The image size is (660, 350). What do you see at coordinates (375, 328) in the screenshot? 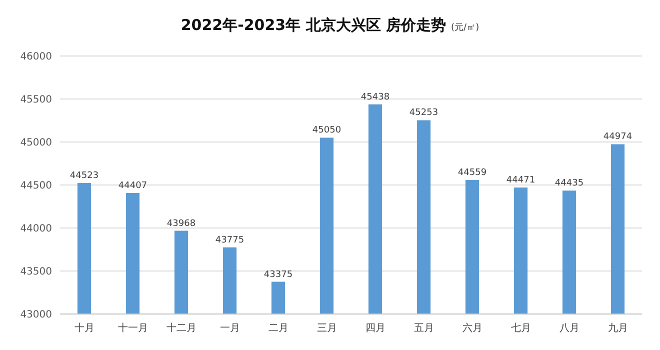
I see `x-tick-label: 四月` at bounding box center [375, 328].